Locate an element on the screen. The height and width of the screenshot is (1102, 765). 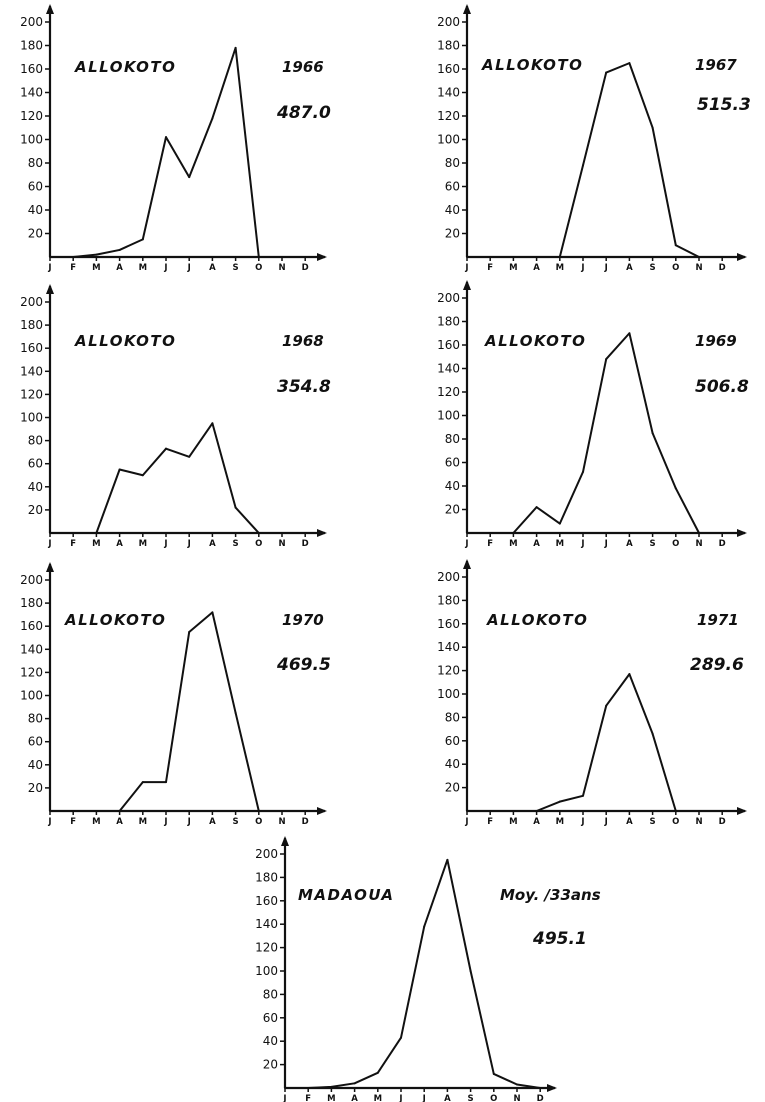
station-label: ALLOKOTO is located at coordinates (537, 620).